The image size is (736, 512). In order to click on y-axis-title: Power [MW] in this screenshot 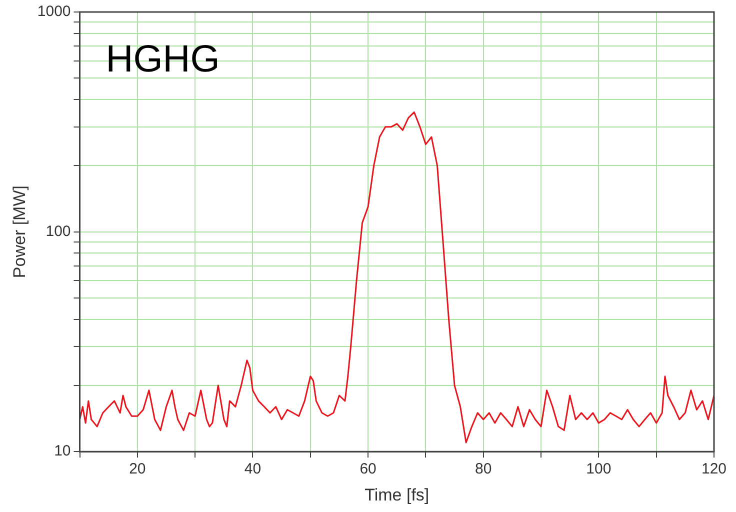, I will do `click(19, 232)`.